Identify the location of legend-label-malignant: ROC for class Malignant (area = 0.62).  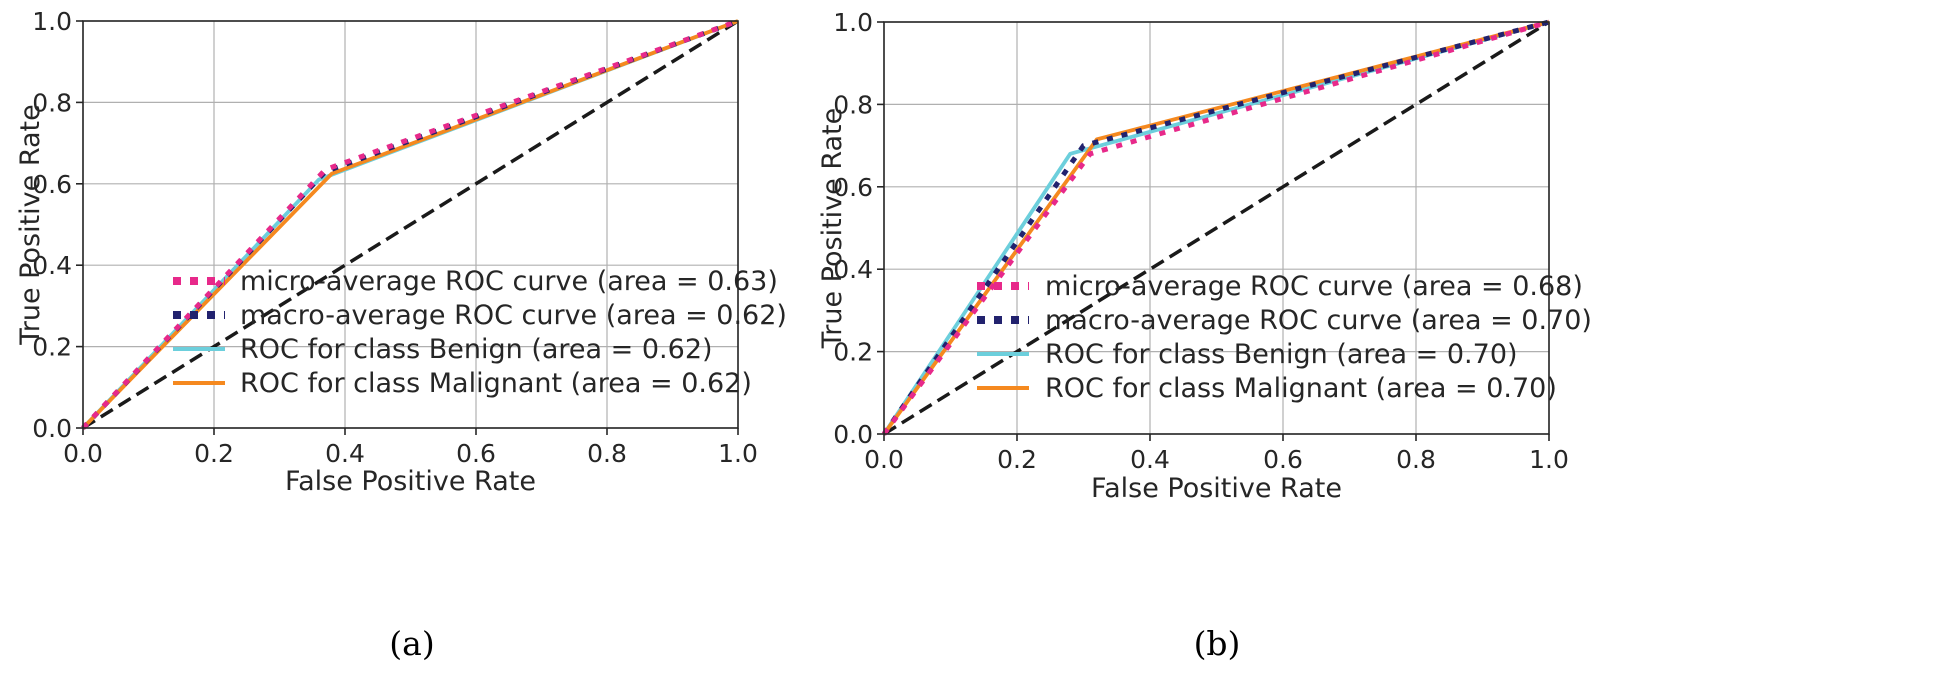
(496, 383).